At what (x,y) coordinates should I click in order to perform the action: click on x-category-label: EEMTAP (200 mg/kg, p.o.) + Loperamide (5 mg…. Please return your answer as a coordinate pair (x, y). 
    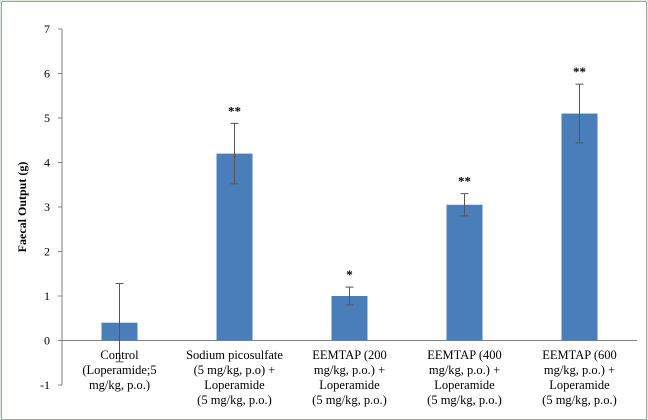
    Looking at the image, I should click on (349, 377).